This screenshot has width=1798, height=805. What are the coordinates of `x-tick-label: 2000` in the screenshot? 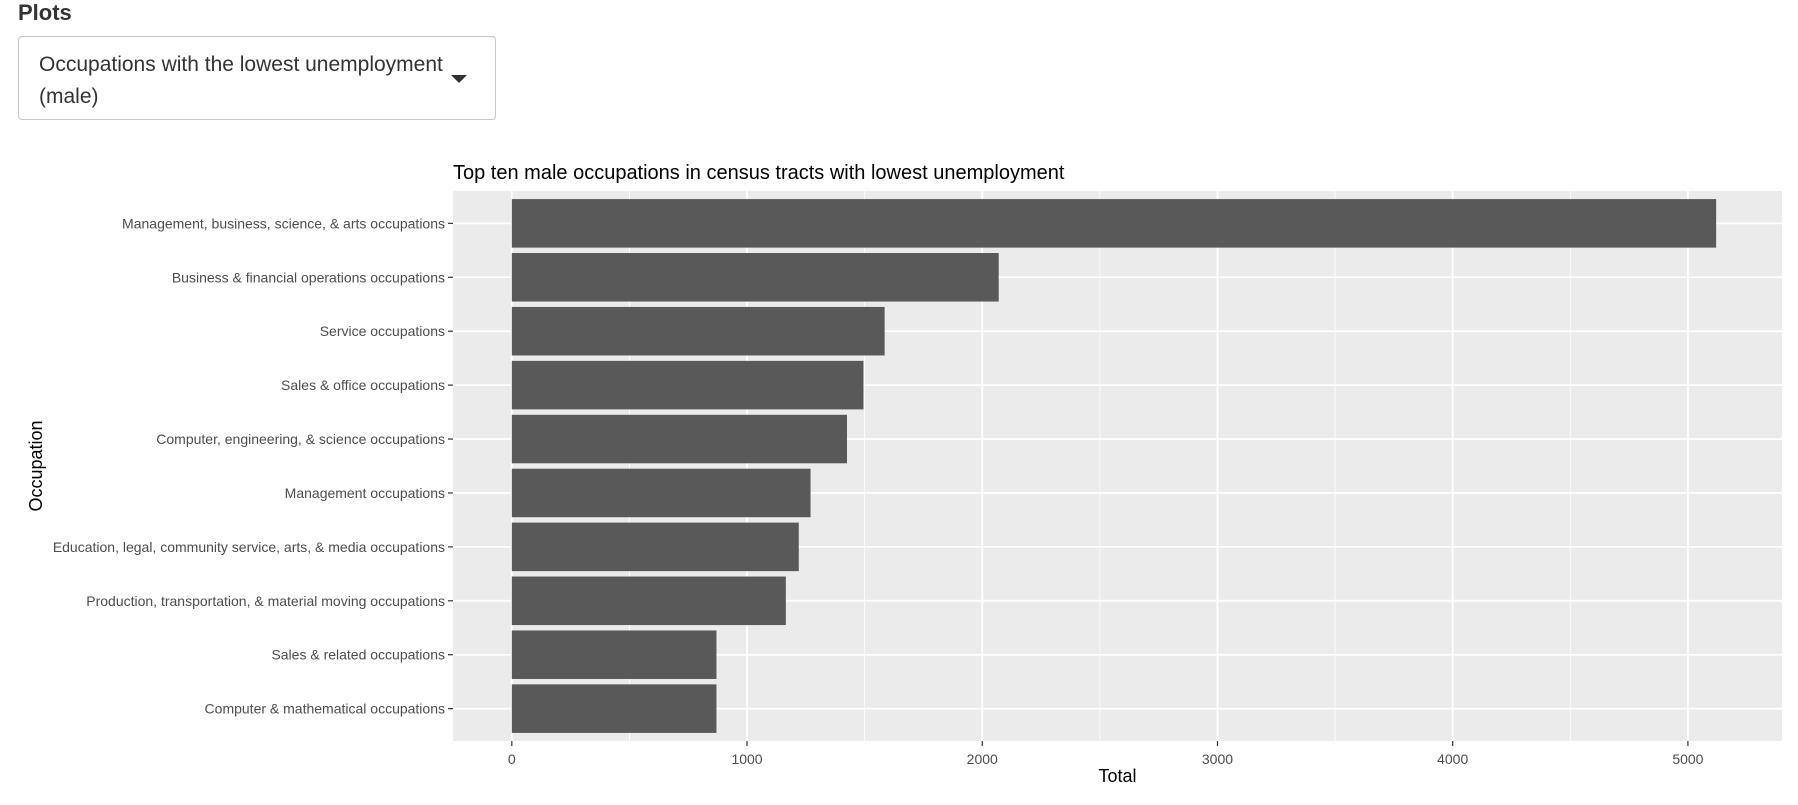 It's located at (982, 759).